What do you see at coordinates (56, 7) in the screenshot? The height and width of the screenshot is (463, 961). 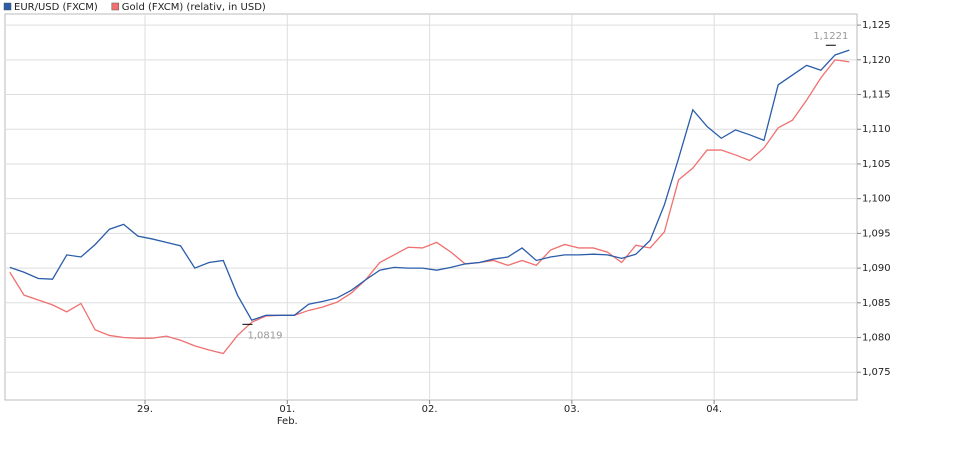 I see `legend-label: EUR/USD (FXCM)` at bounding box center [56, 7].